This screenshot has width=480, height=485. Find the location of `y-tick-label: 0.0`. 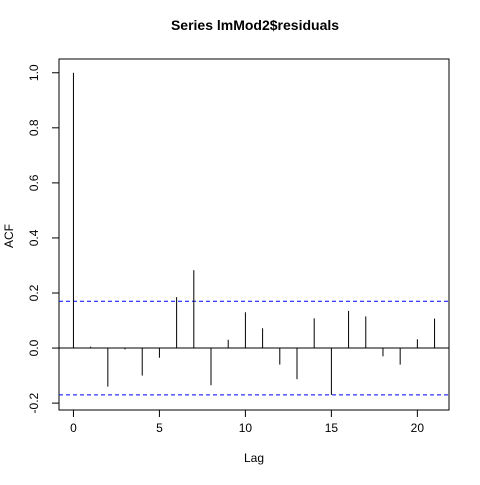

y-tick-label: 0.0 is located at coordinates (34, 347).